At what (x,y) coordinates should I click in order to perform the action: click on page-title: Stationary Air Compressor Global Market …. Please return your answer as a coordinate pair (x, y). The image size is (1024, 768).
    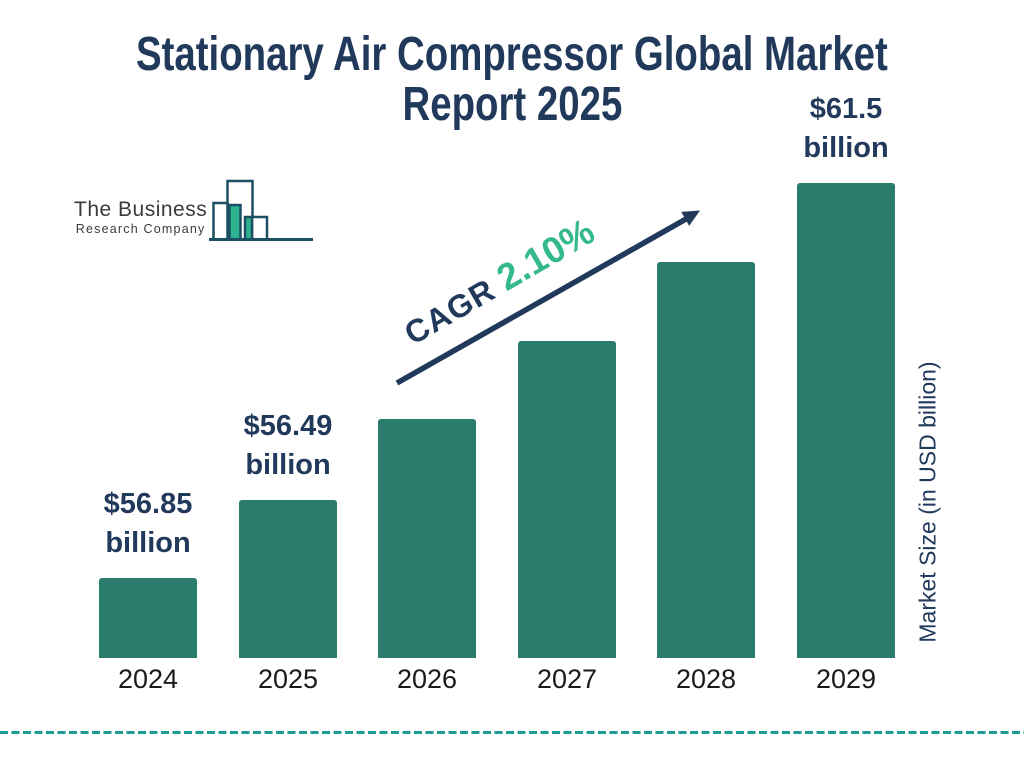
    Looking at the image, I should click on (512, 80).